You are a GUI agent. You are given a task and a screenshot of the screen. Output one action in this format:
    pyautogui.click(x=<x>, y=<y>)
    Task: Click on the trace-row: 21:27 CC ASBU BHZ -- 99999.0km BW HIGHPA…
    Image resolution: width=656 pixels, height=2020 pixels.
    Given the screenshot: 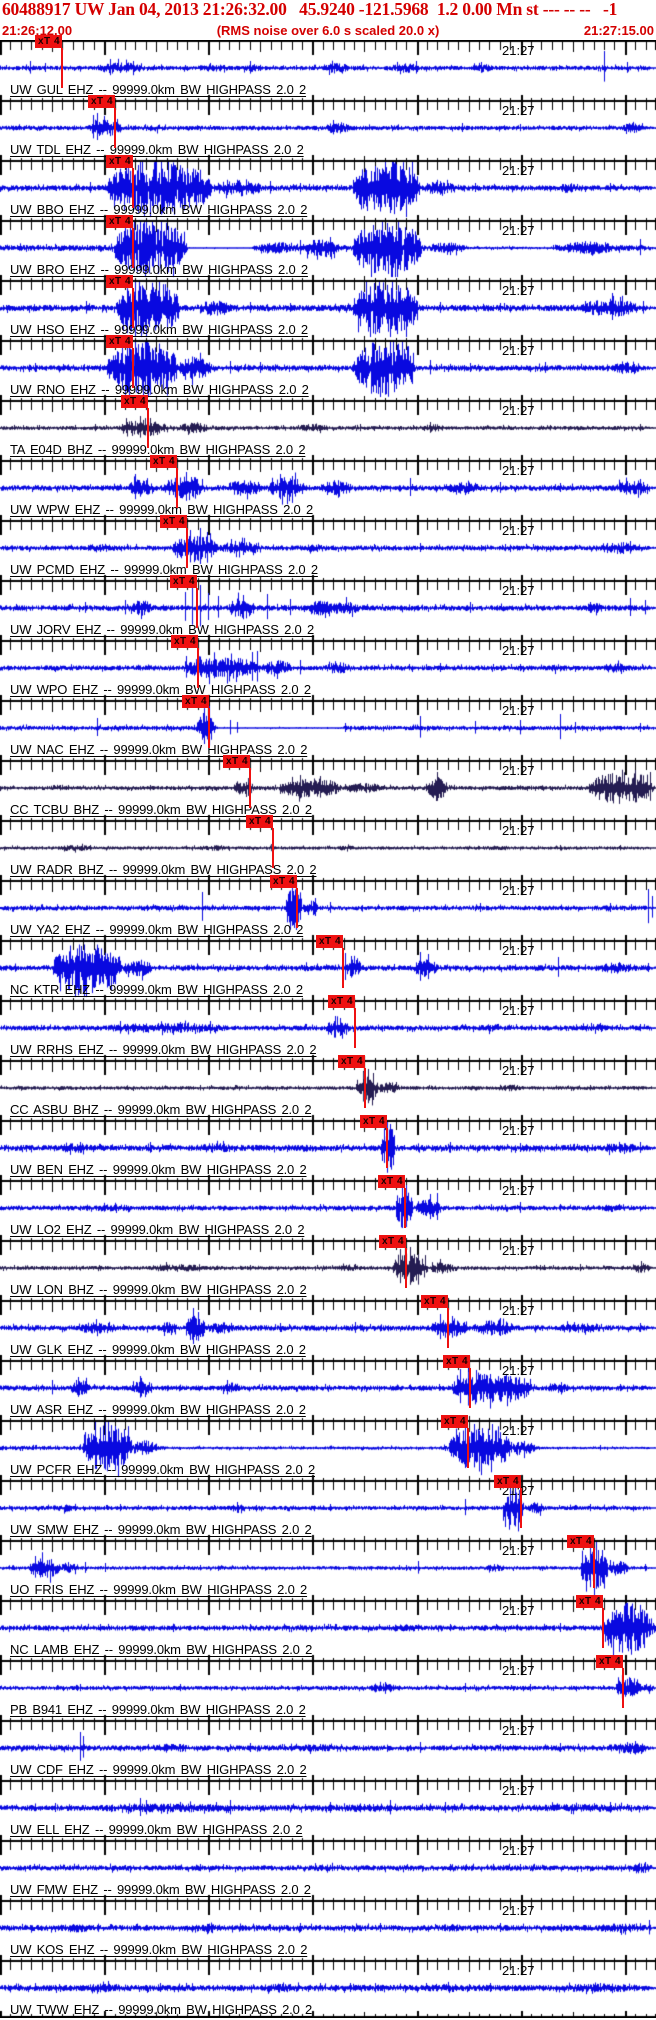 What is the action you would take?
    pyautogui.click(x=328, y=1087)
    